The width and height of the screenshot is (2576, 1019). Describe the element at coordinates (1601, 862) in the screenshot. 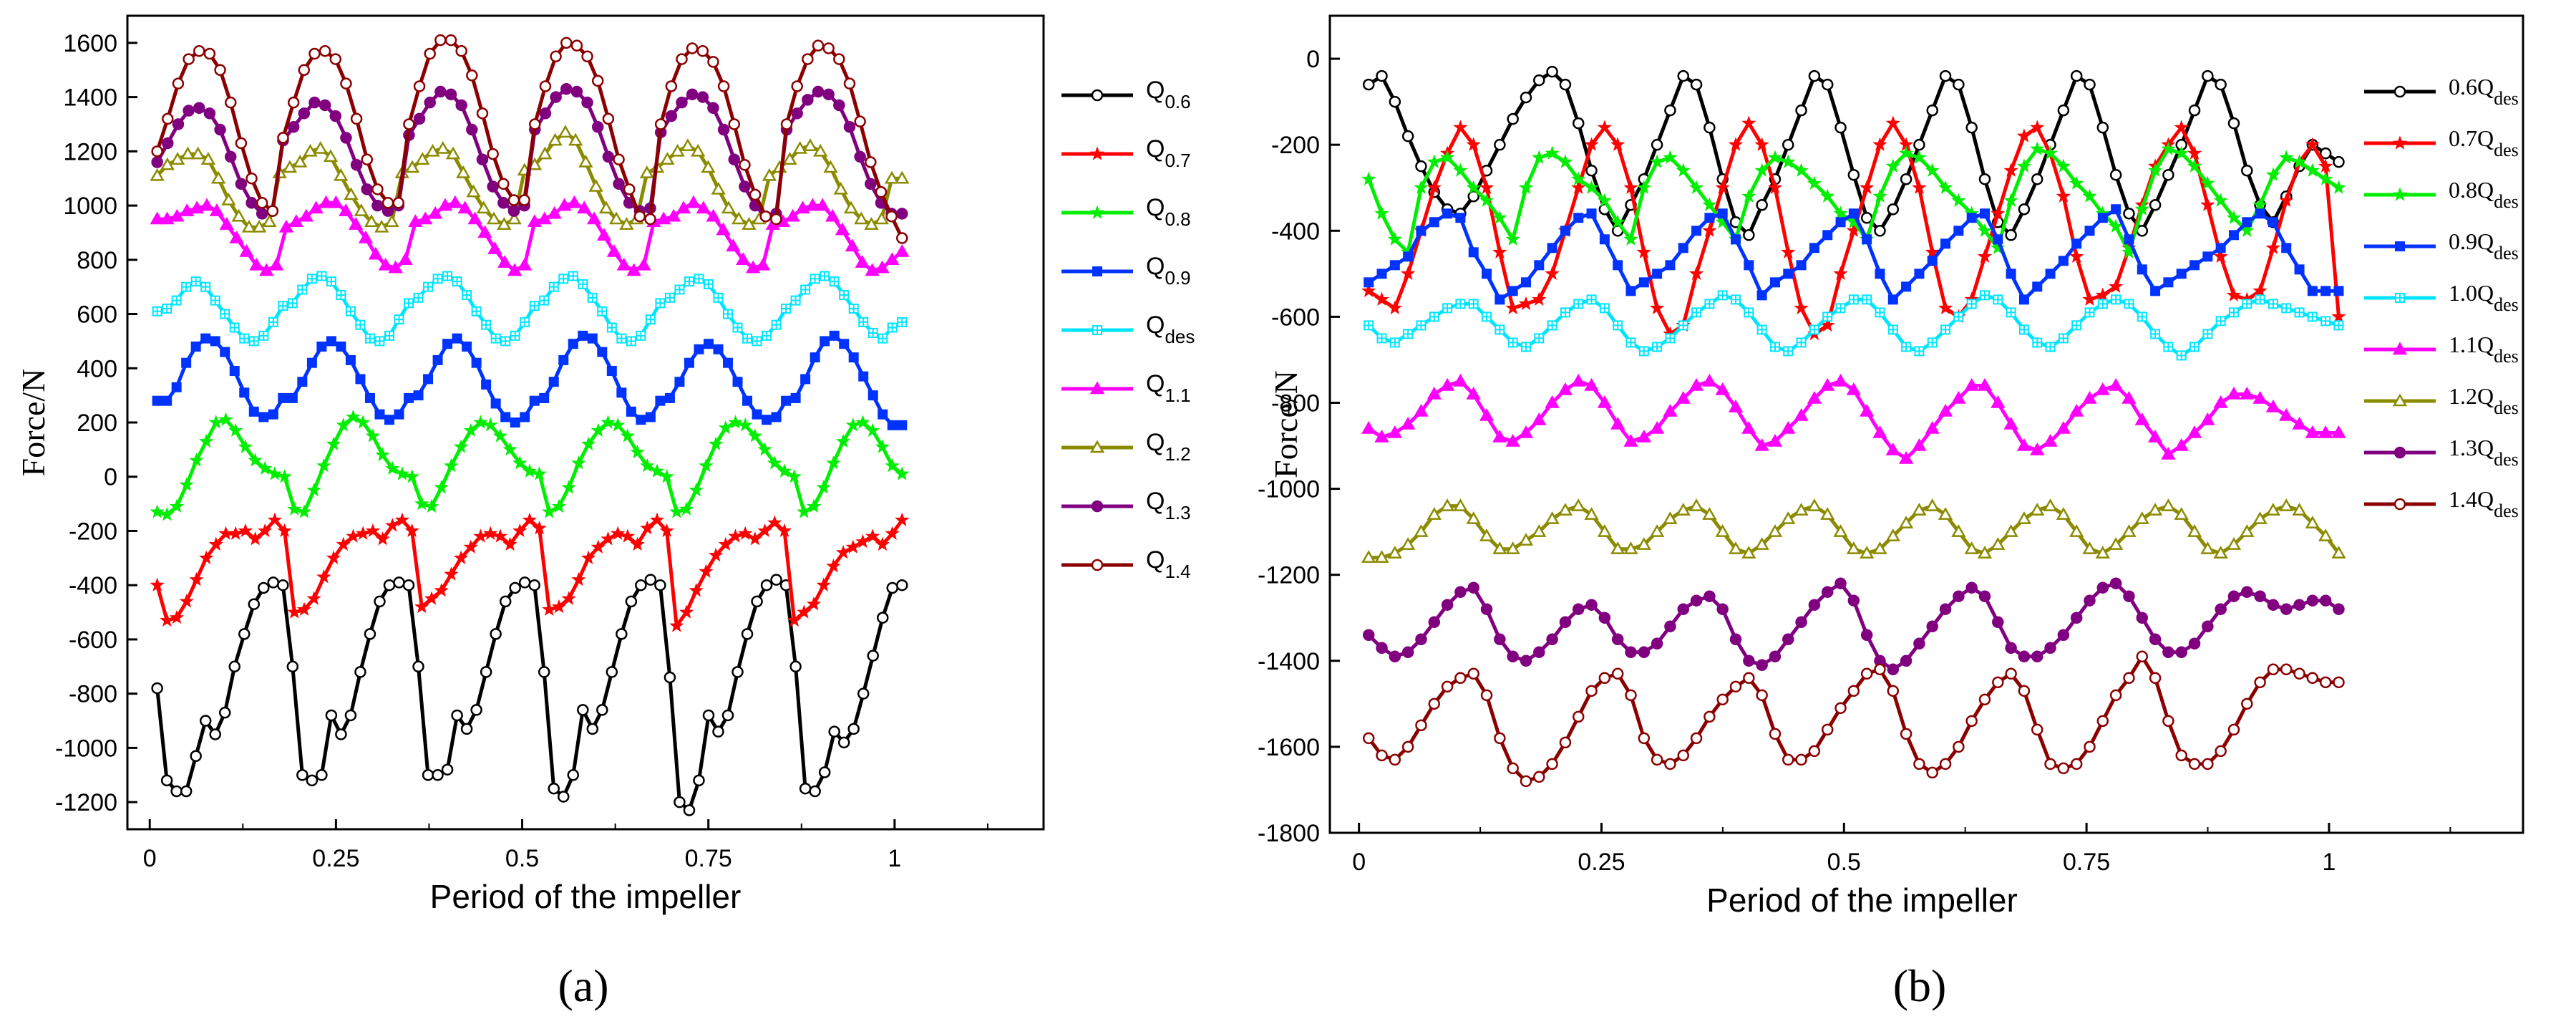

I see `x-tick-label: 0.25` at that location.